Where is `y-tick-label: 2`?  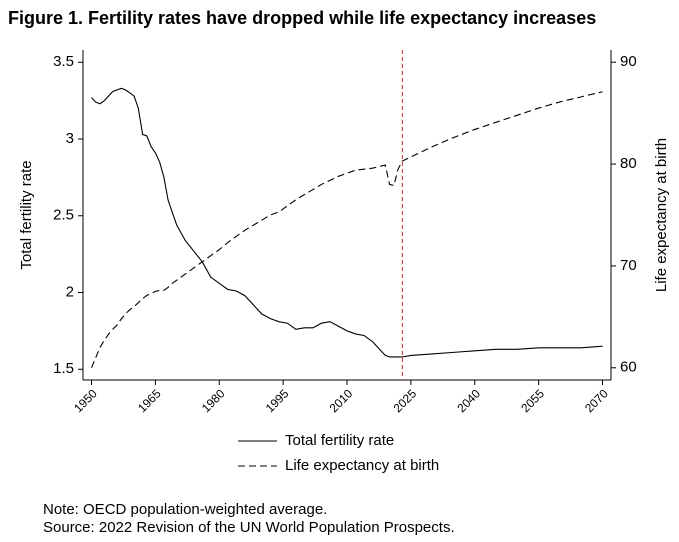 y-tick-label: 2 is located at coordinates (70, 291).